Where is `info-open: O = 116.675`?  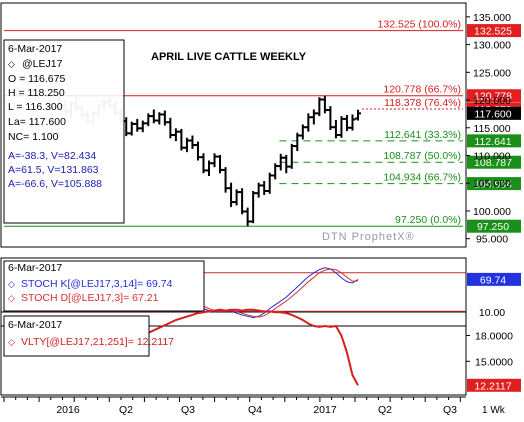 info-open: O = 116.675 is located at coordinates (36, 79).